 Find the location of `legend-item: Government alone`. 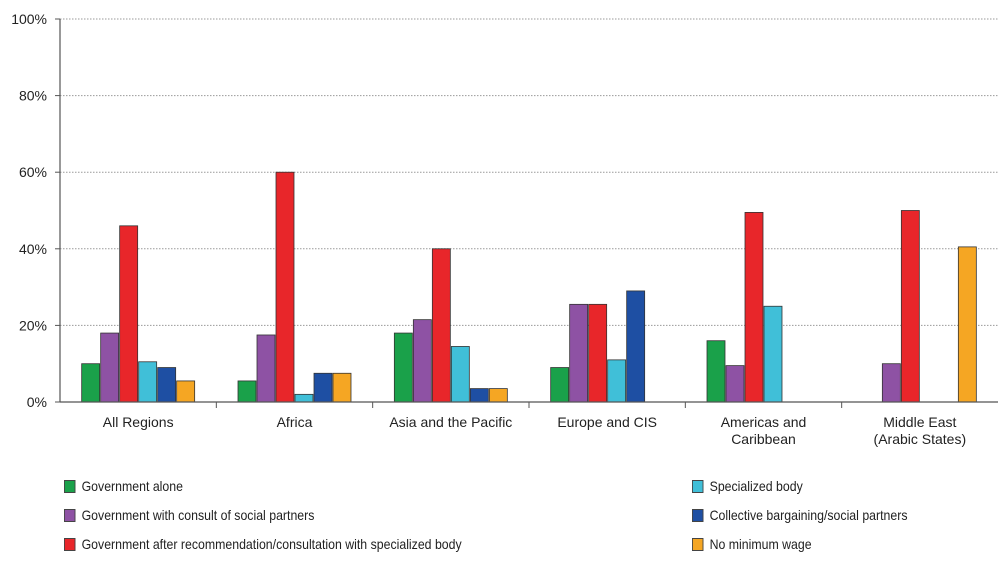

legend-item: Government alone is located at coordinates (123, 486).